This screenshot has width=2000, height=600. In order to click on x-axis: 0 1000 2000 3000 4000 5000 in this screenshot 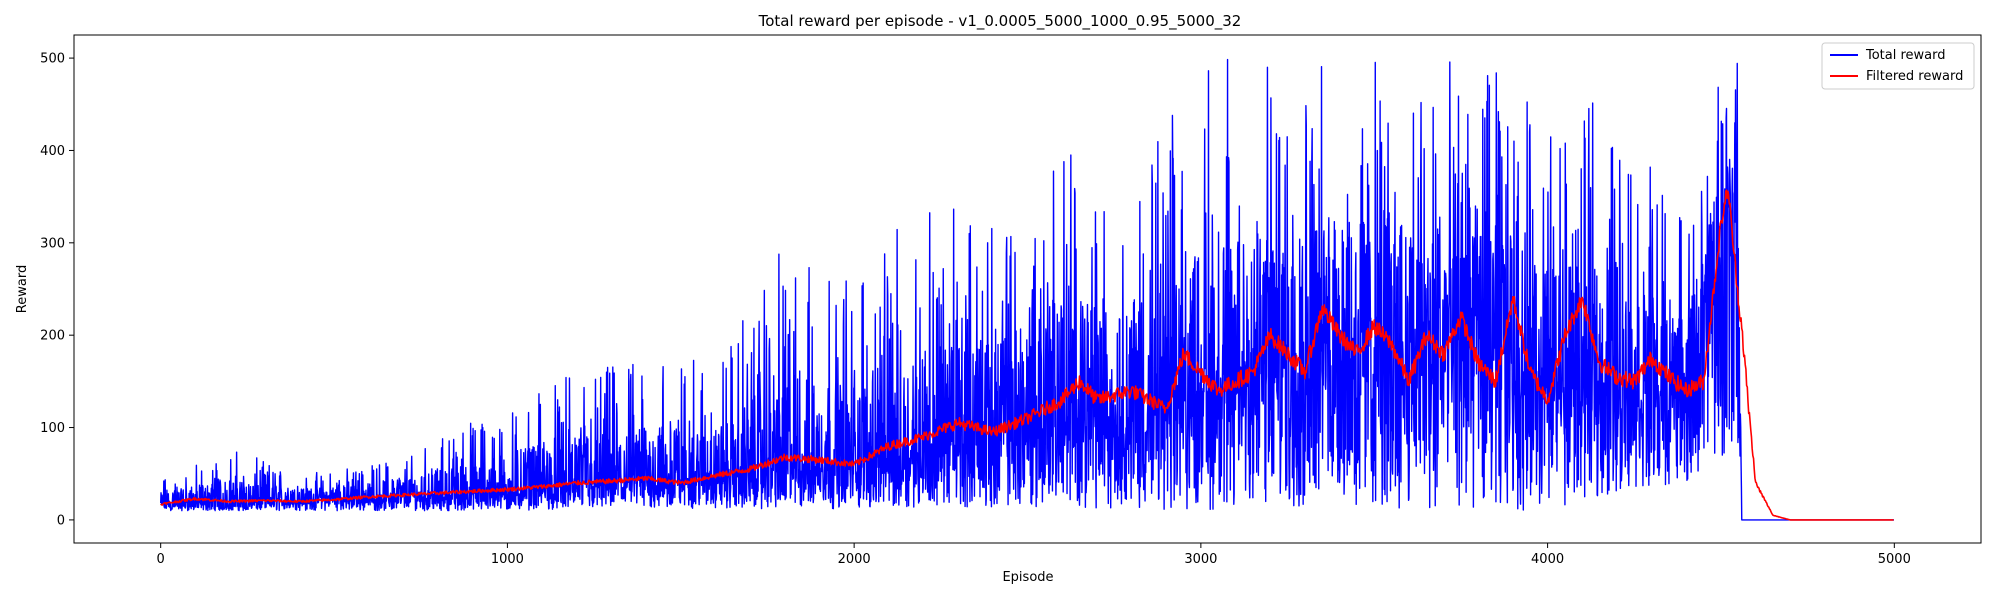, I will do `click(1034, 555)`.